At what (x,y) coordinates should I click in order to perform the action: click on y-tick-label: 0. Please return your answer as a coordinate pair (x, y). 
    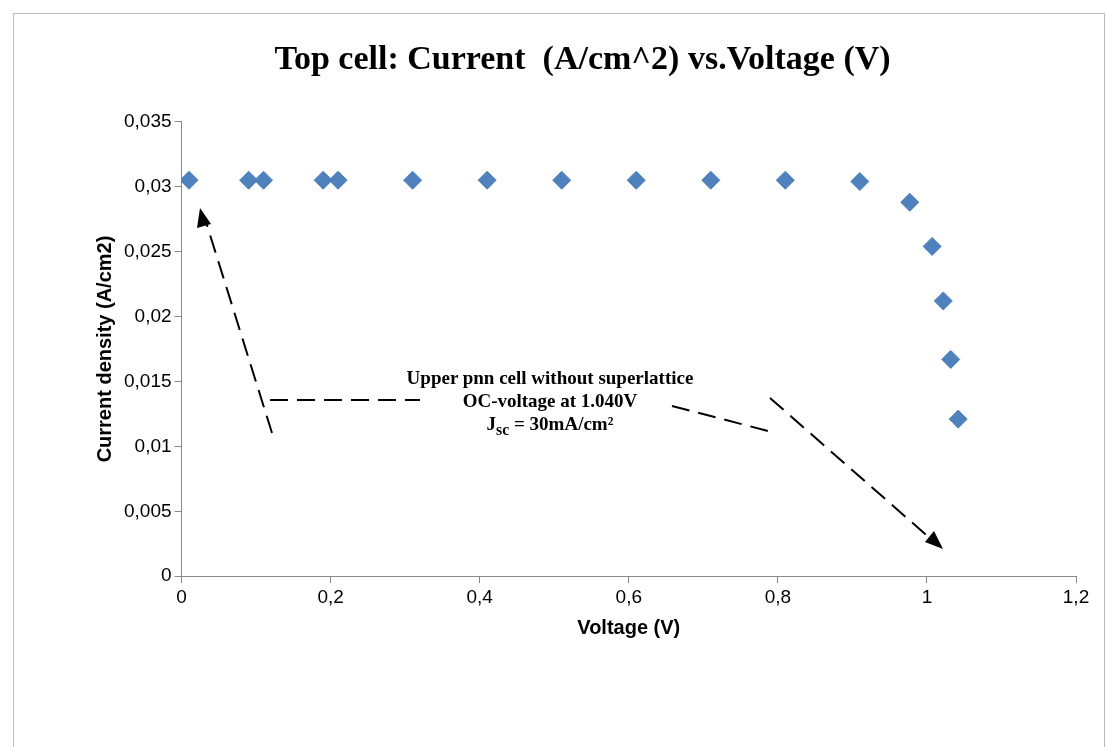
    Looking at the image, I should click on (166, 575).